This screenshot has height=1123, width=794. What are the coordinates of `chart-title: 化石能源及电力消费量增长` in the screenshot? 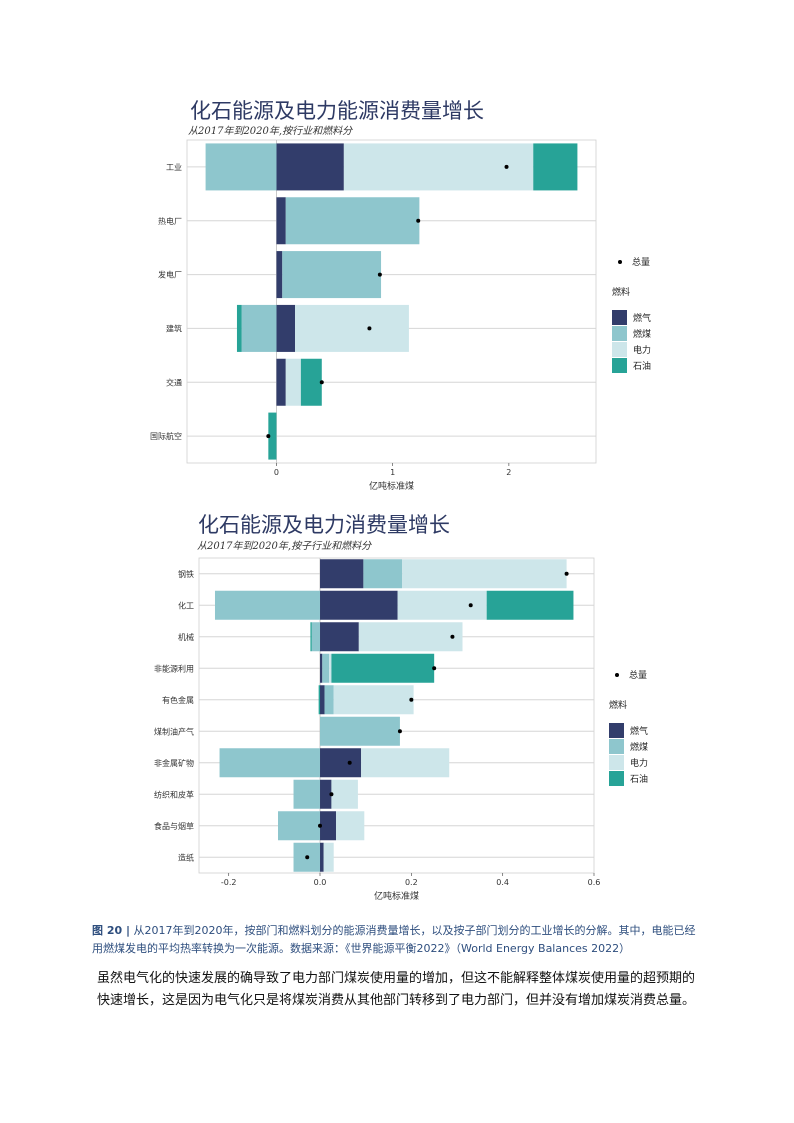 It's located at (324, 525).